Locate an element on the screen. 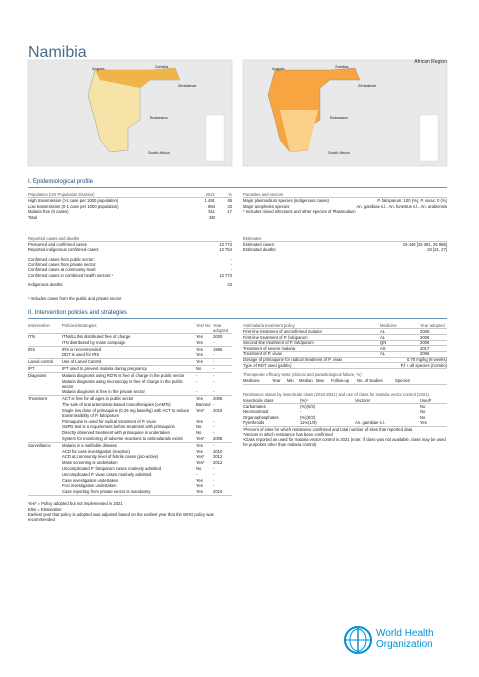 The width and height of the screenshot is (479, 677). map-label: Angola is located at coordinates (98, 68).